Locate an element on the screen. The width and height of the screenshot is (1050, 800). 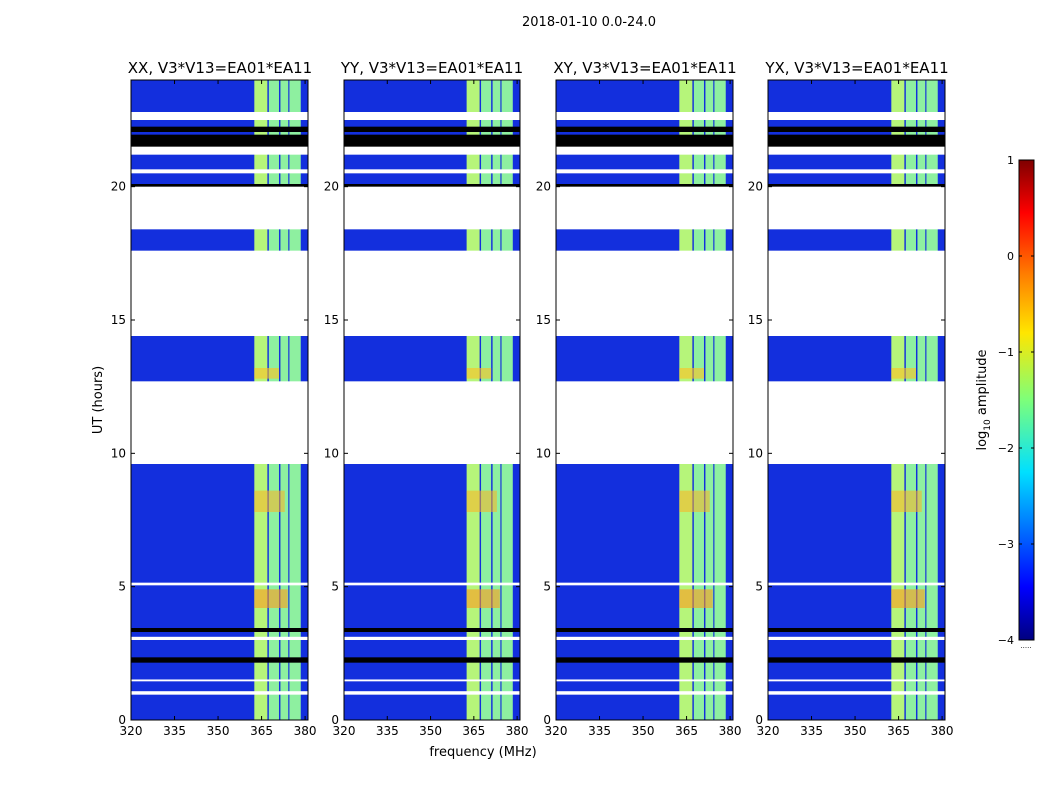
panel-title-3: XY, V3*V13=EA01*EA11 is located at coordinates (644, 68).